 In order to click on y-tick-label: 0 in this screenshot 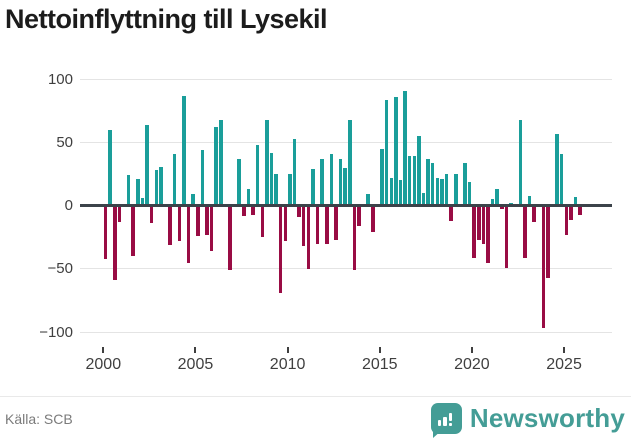, I will do `click(68, 206)`.